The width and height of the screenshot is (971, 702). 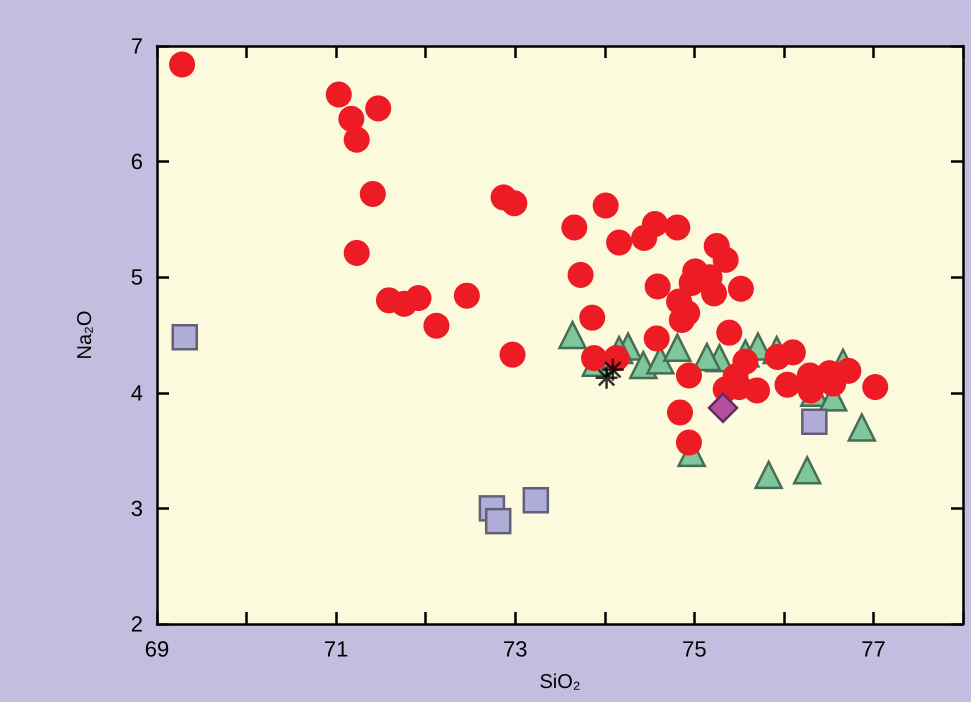 What do you see at coordinates (136, 46) in the screenshot?
I see `y-tick-label: 7` at bounding box center [136, 46].